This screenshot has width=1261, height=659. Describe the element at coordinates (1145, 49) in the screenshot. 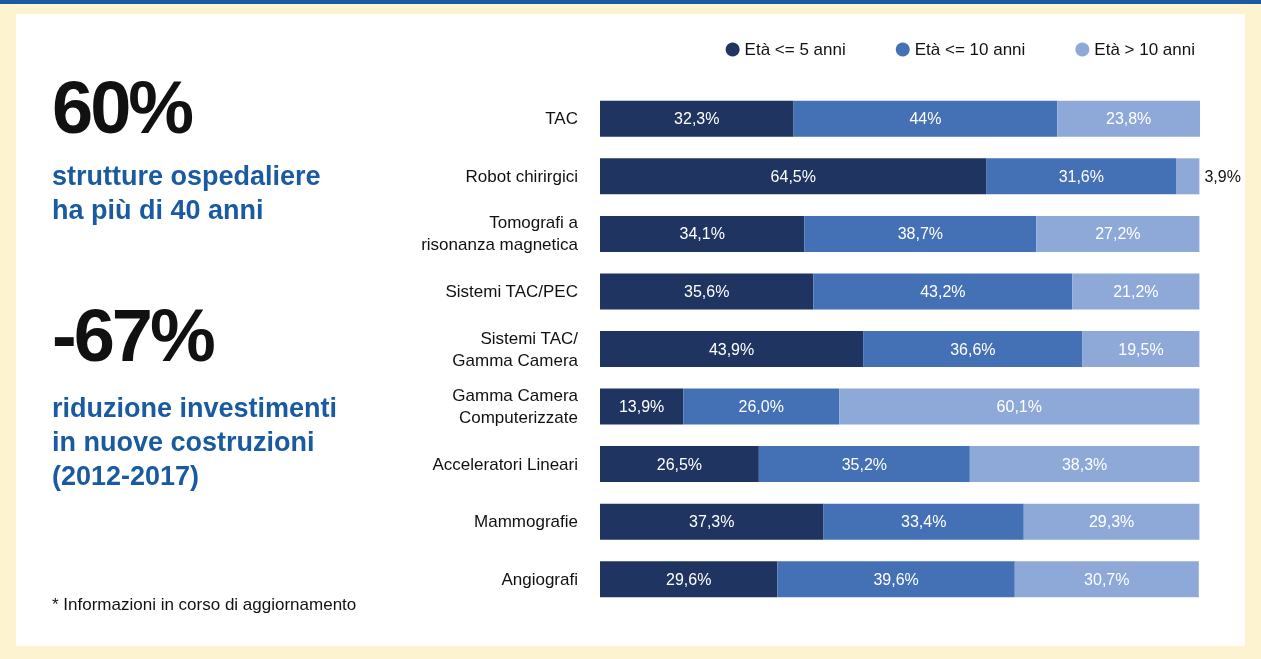

I see `legend-label: Età > 10 anni` at that location.